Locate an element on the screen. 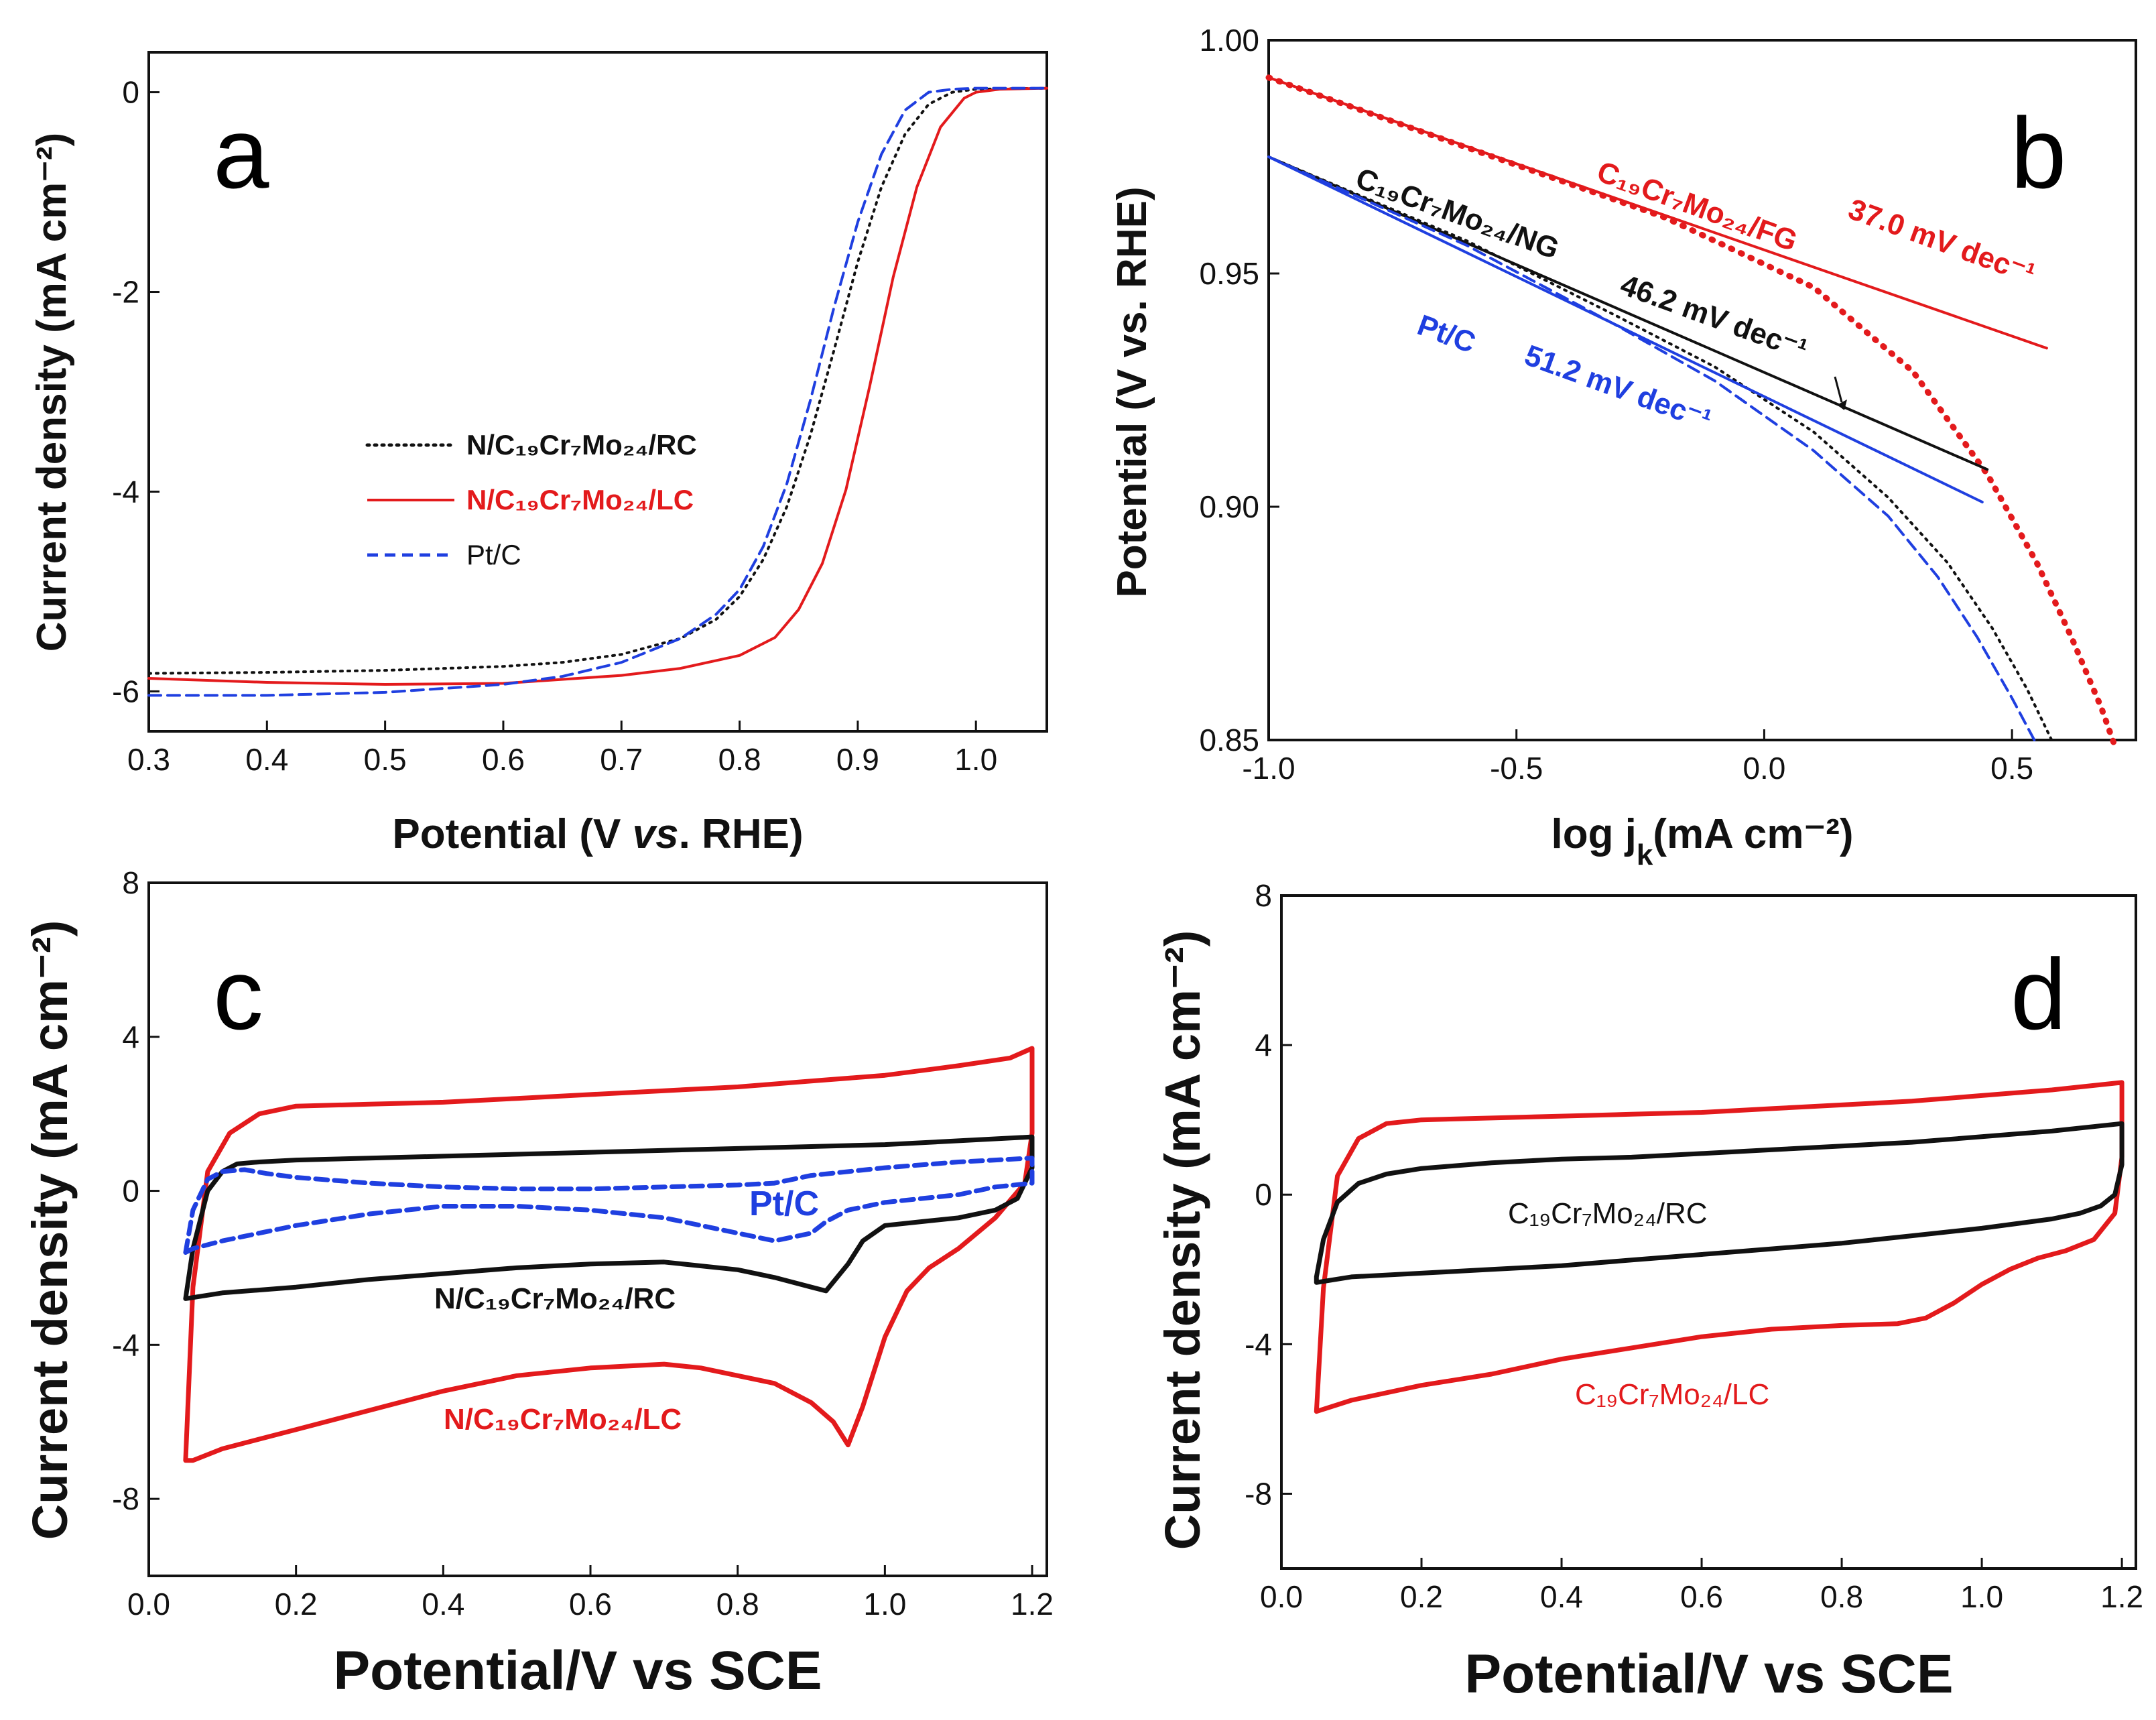 The height and width of the screenshot is (1720, 2156). y-ticks-d: 8 4 0 -4 -8 is located at coordinates (1268, 1194).